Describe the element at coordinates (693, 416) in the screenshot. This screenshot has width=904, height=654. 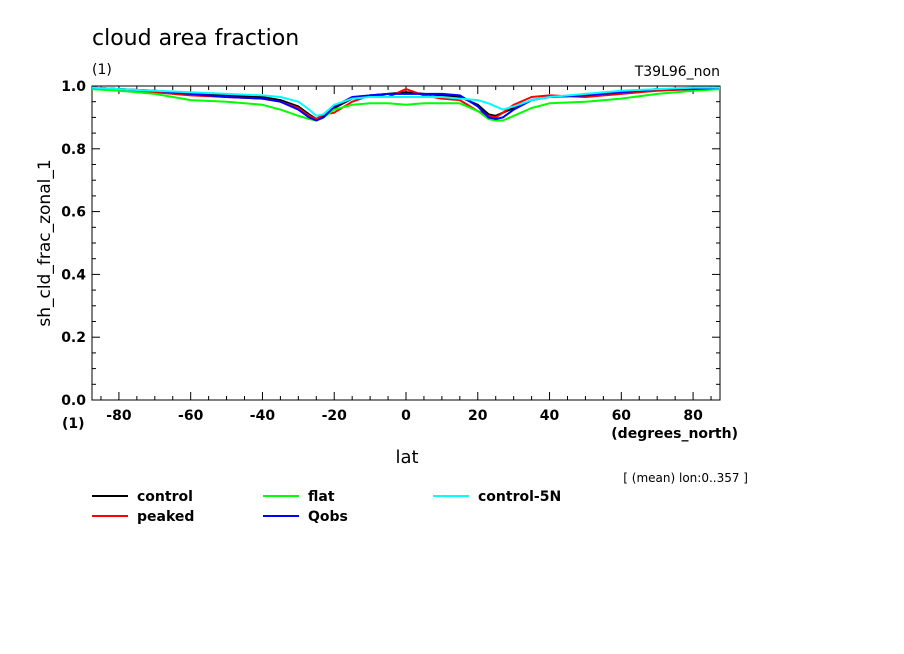
I see `x-tick-label: 80` at that location.